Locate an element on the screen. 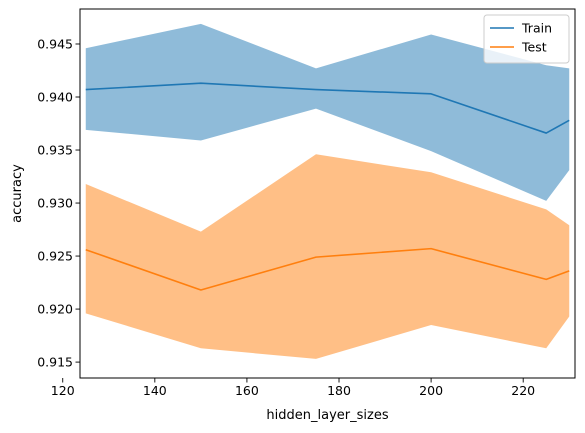 Image resolution: width=585 pixels, height=433 pixels. line-test is located at coordinates (327, 269).